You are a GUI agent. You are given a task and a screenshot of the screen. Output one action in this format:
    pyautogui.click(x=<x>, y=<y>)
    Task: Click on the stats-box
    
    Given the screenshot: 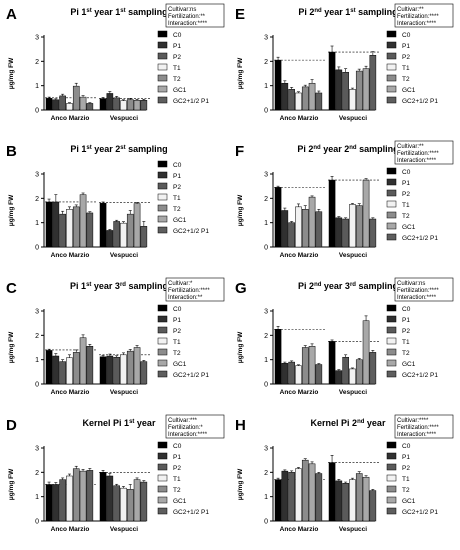 What is the action you would take?
    pyautogui.click(x=424, y=15)
    